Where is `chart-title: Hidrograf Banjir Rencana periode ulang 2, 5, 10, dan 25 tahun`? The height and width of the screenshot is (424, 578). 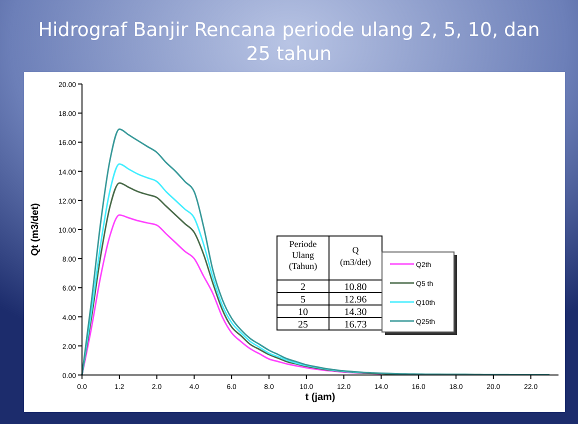 chart-title: Hidrograf Banjir Rencana periode ulang 2, 5, 10, dan 25 tahun is located at coordinates (289, 42).